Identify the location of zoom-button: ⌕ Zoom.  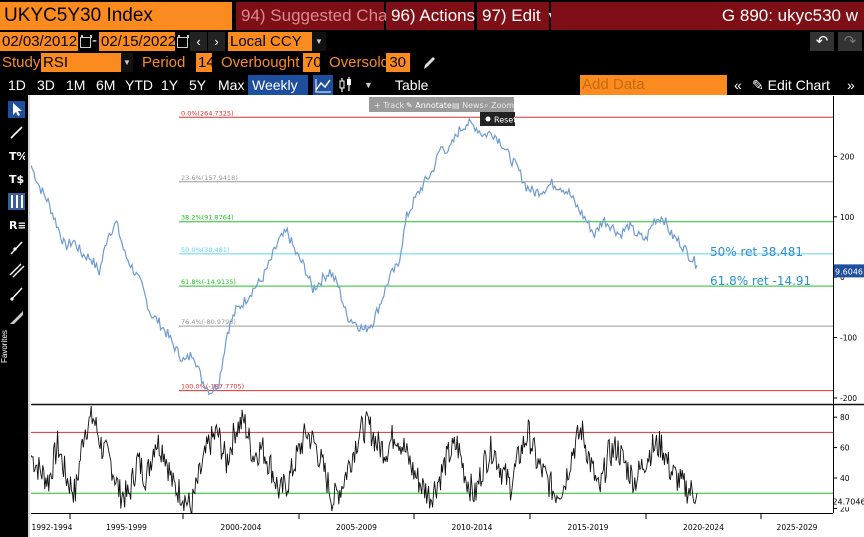
(499, 105).